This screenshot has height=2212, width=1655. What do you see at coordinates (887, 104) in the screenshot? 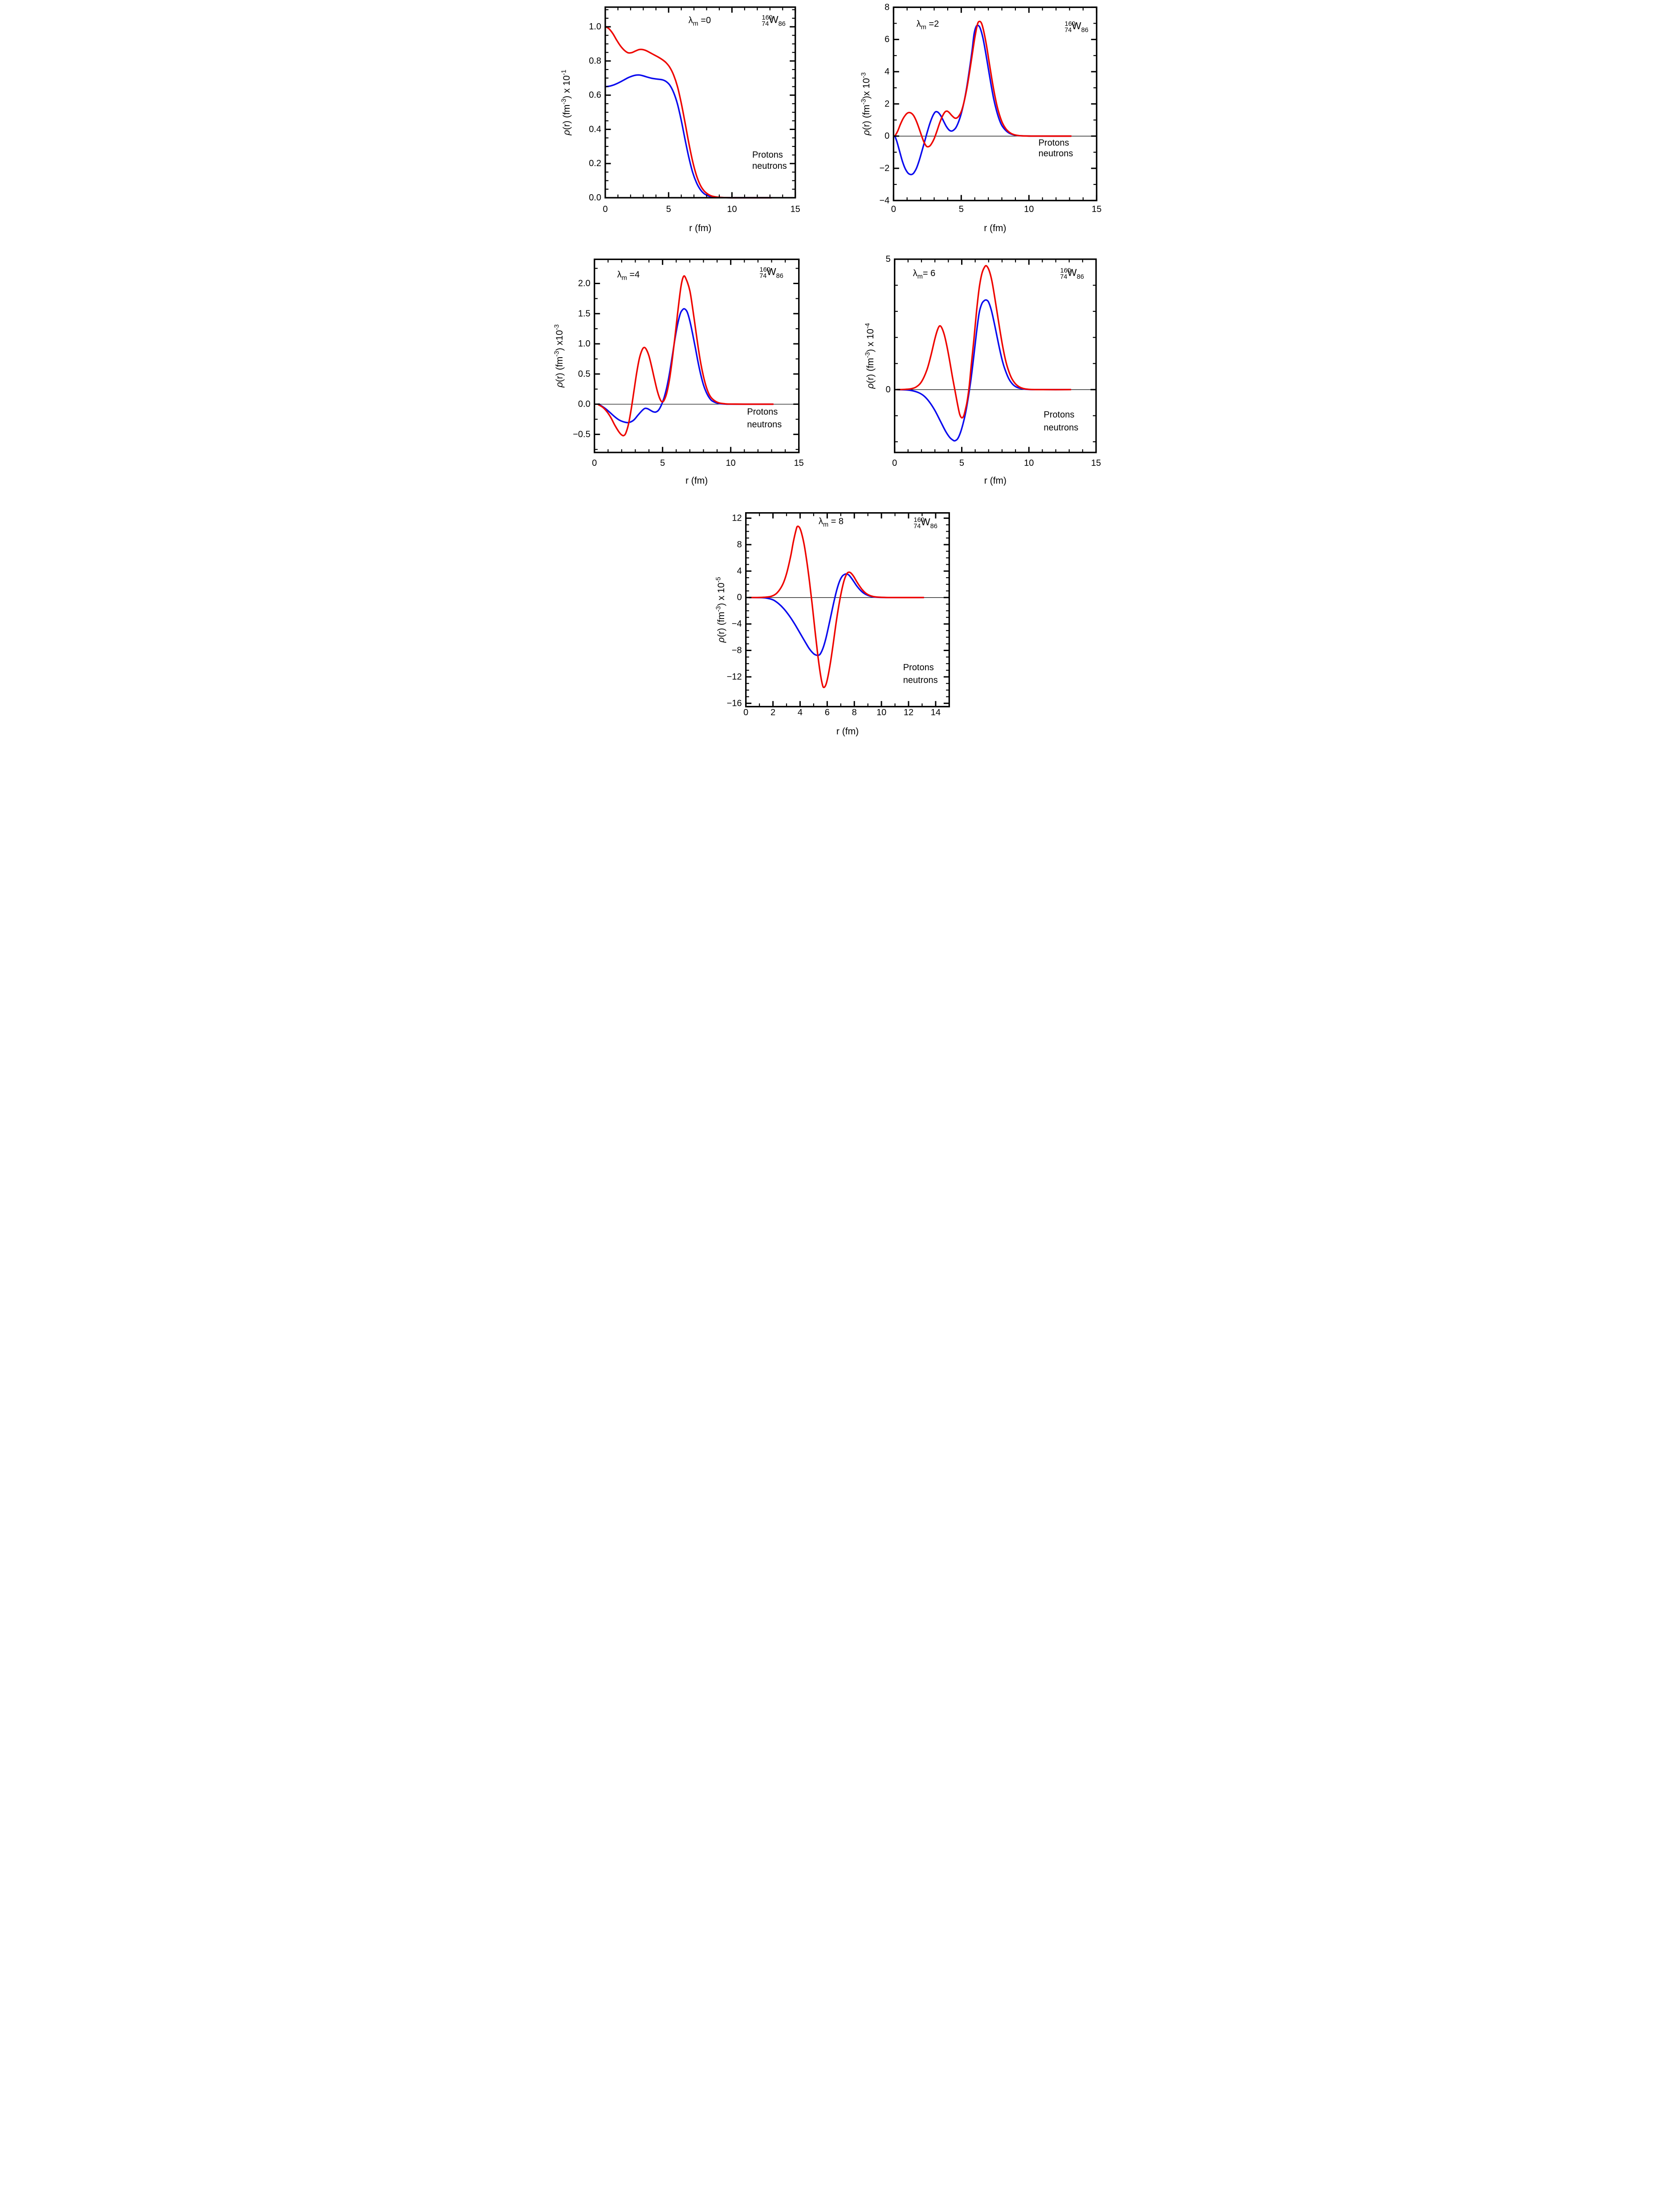
I see `y-tick-label: 2` at bounding box center [887, 104].